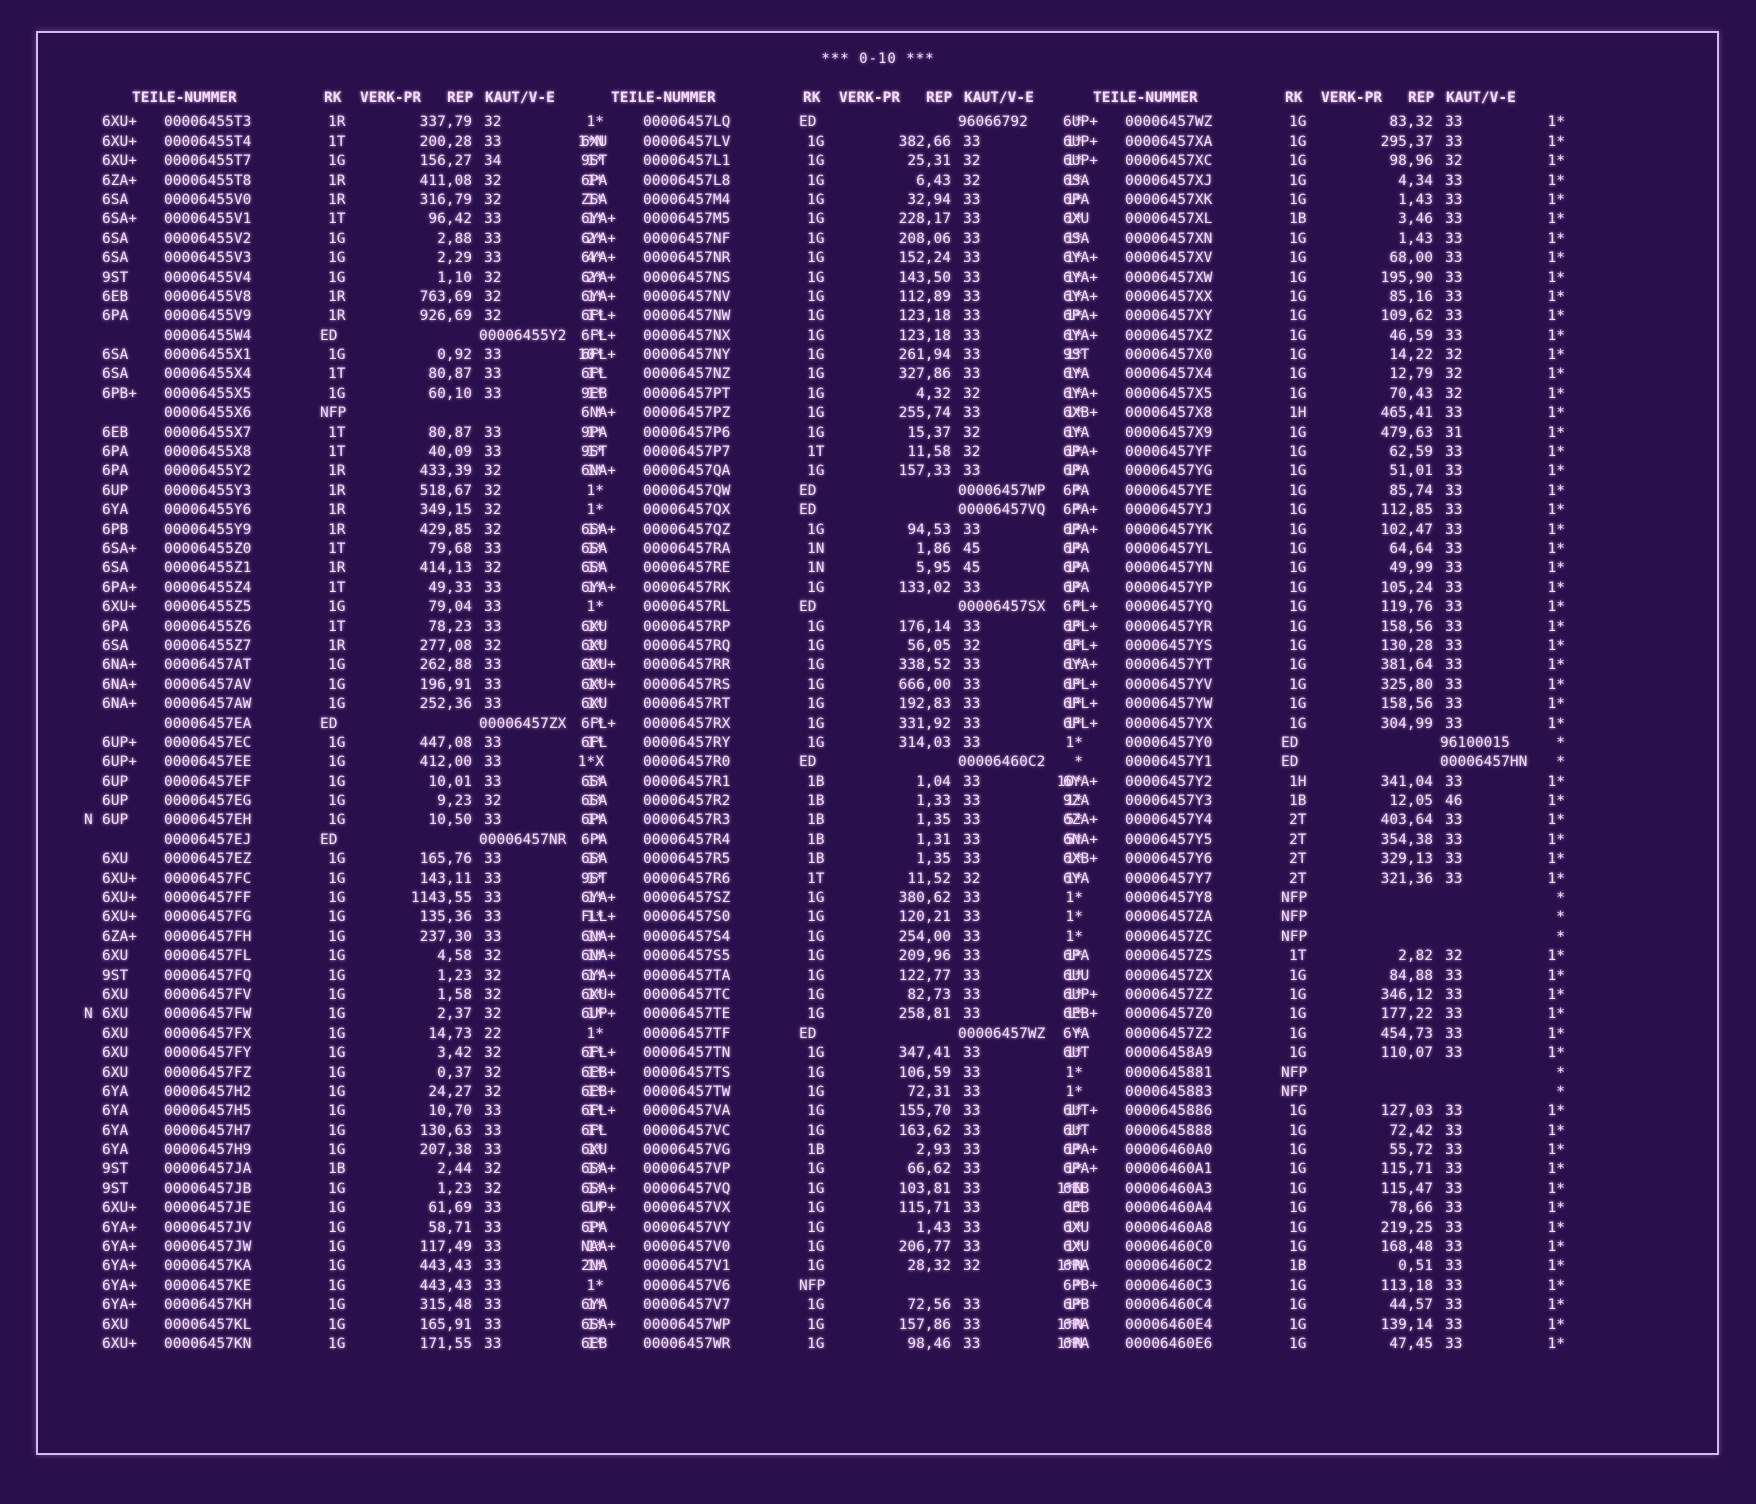 Image resolution: width=1756 pixels, height=1504 pixels. What do you see at coordinates (445, 529) in the screenshot?
I see `row-price: 429,85` at bounding box center [445, 529].